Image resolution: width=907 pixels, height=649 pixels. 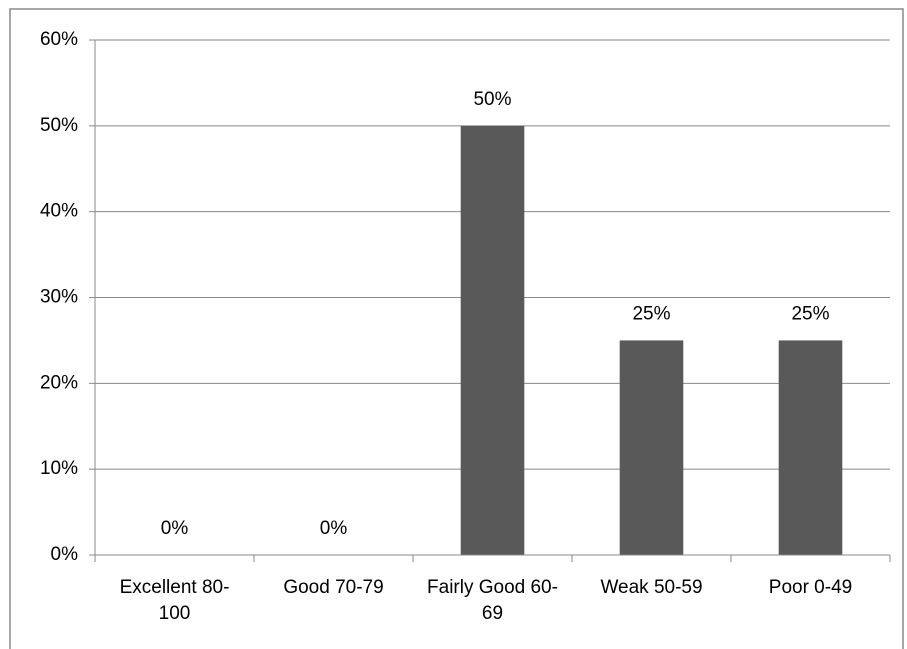 I want to click on x-tick-label: Weak 50-59, so click(x=651, y=587).